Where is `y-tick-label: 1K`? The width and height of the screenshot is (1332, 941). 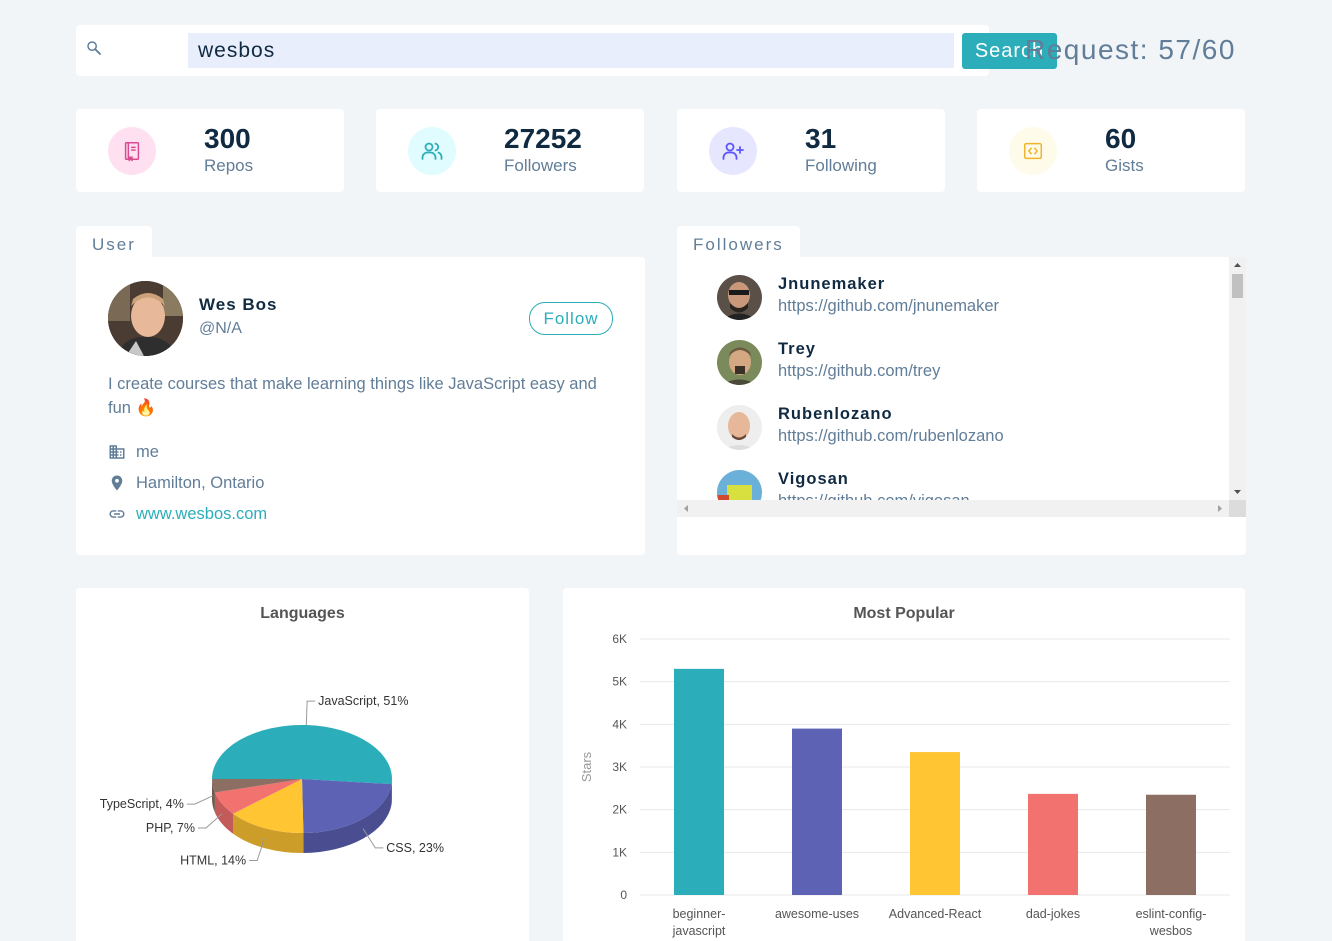 y-tick-label: 1K is located at coordinates (619, 852).